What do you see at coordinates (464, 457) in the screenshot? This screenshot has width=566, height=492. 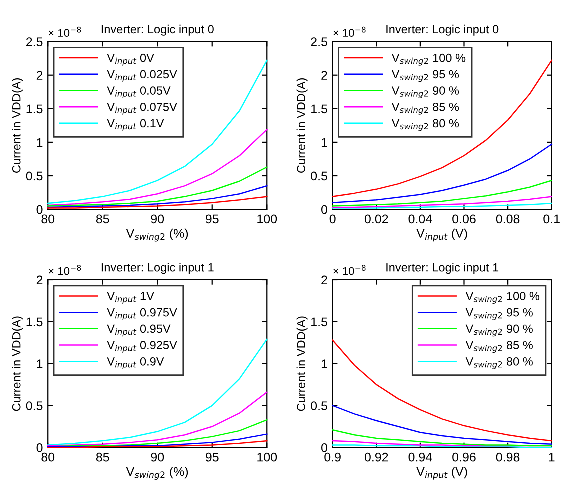 I see `x-tick-label: 0.96` at bounding box center [464, 457].